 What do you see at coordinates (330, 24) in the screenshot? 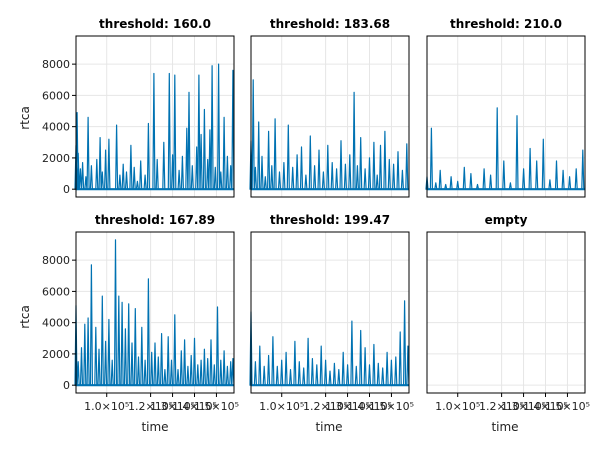
I see `panel-title: threshold: 183.68` at bounding box center [330, 24].